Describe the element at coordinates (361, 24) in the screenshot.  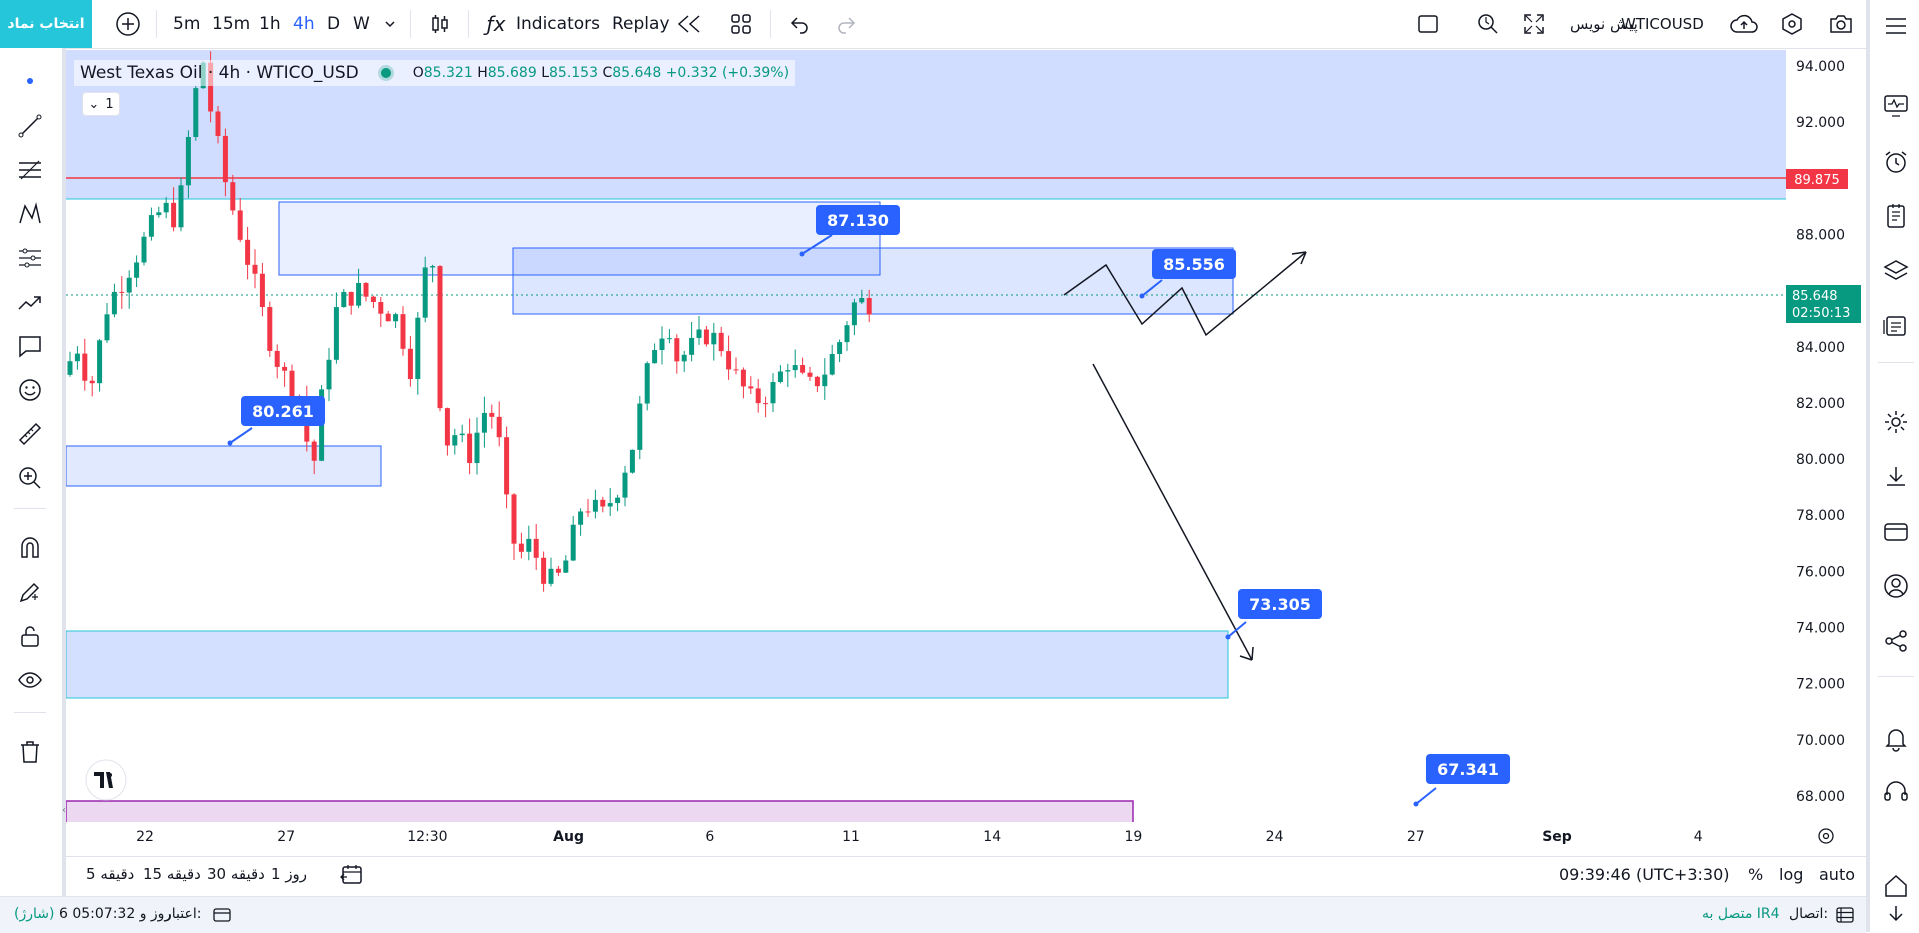
I see `interval-w: W` at that location.